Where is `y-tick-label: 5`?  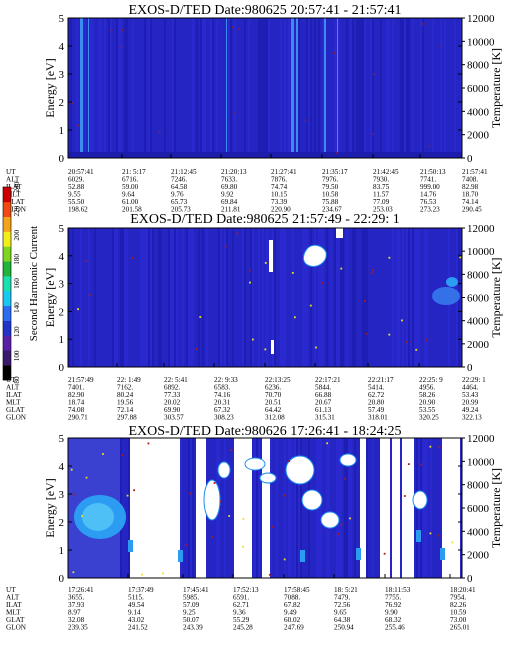
y-tick-label: 5 is located at coordinates (62, 19).